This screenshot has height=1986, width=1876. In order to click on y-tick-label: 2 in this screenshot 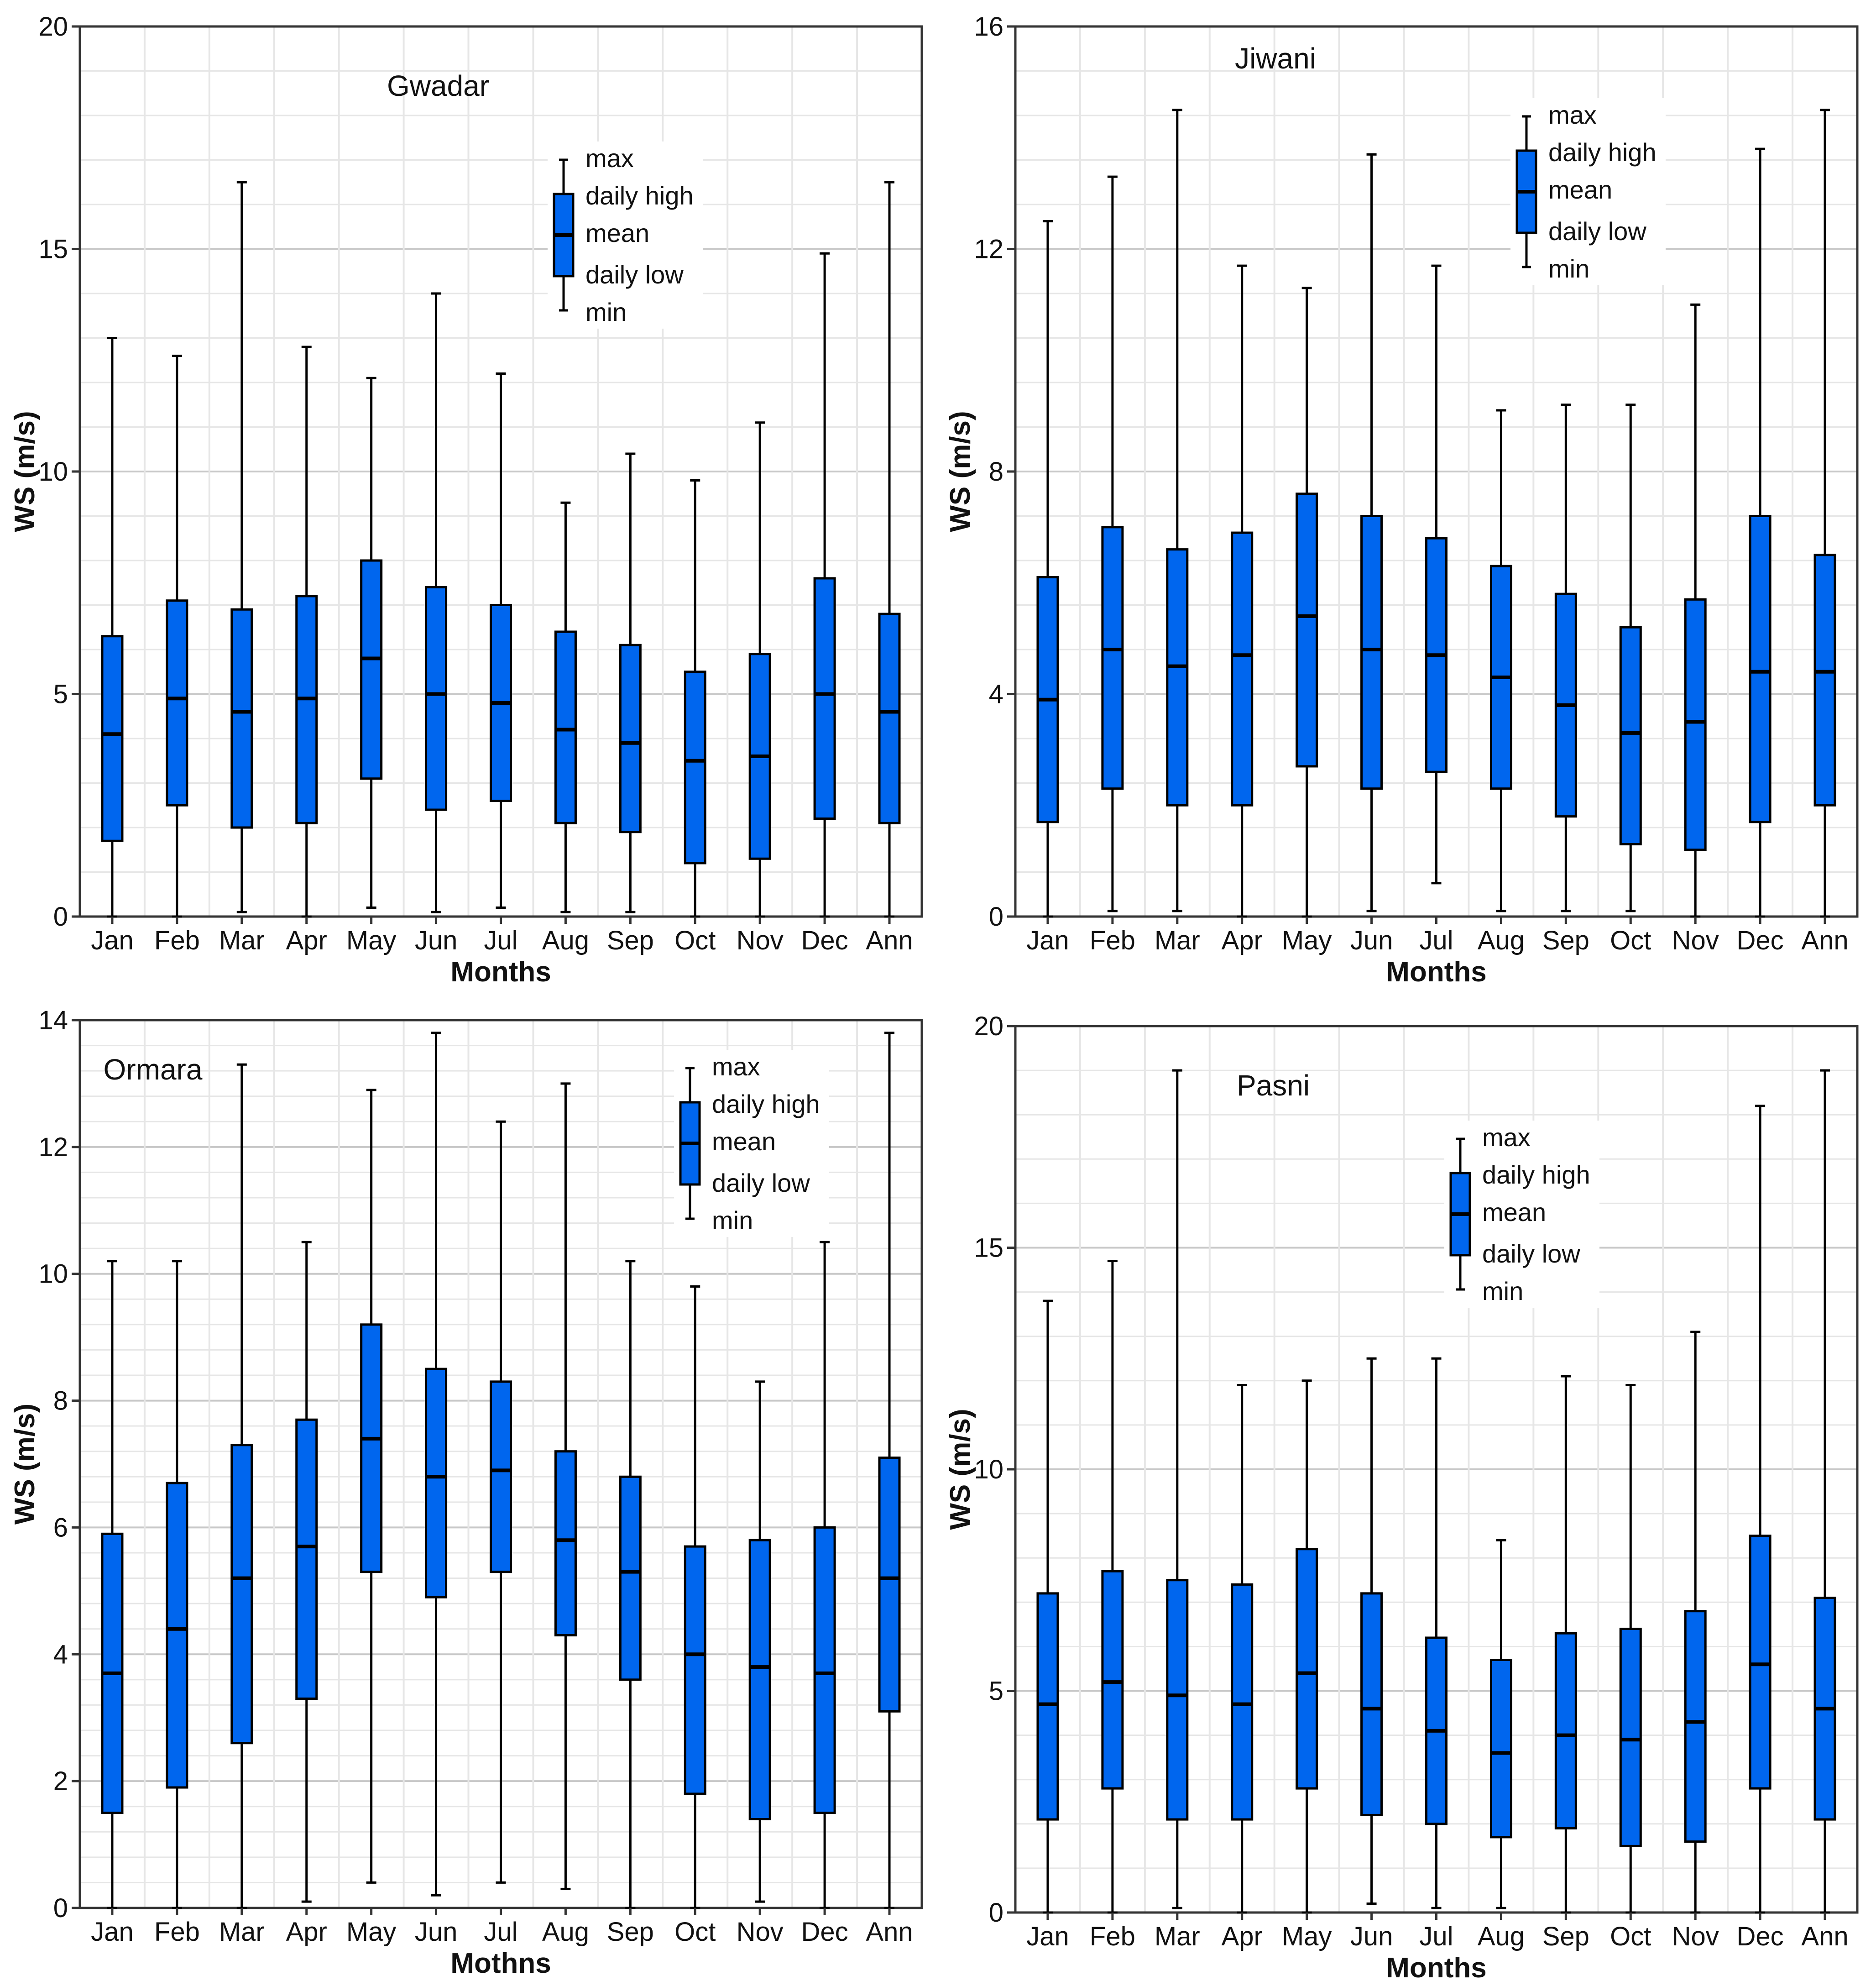, I will do `click(60, 1781)`.